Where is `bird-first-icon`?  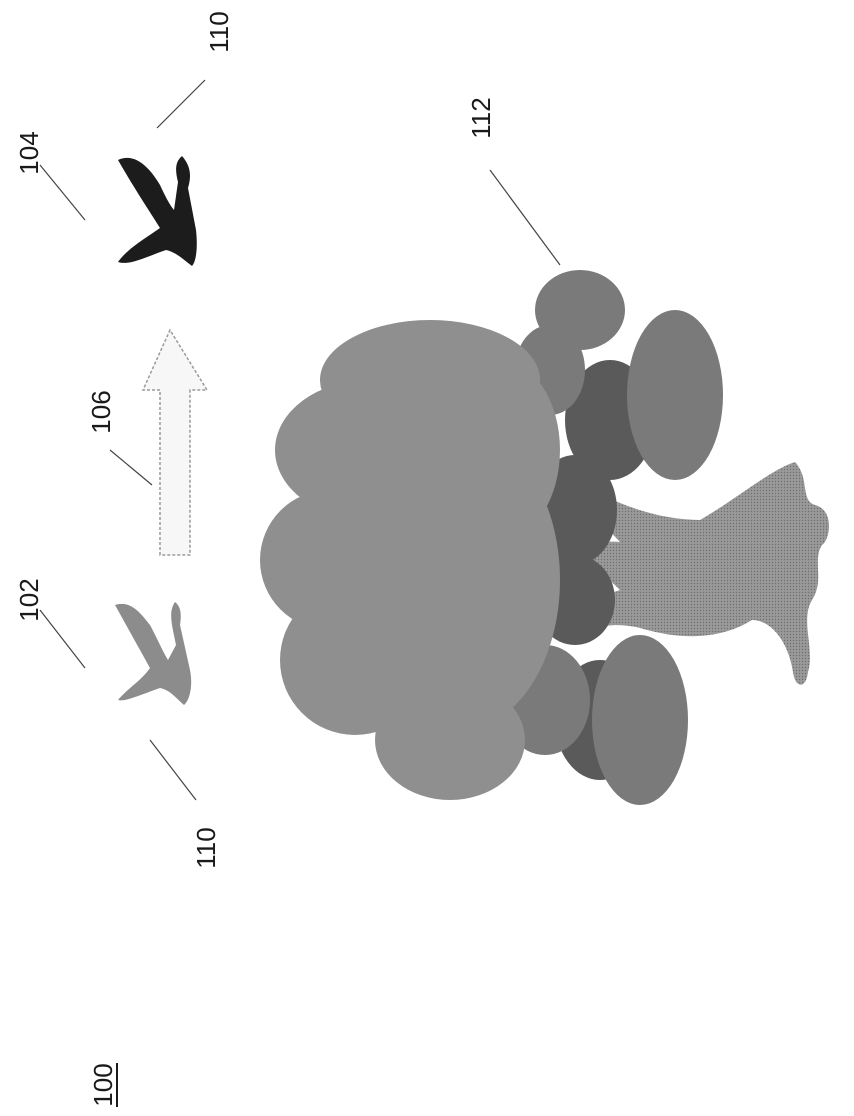 bird-first-icon is located at coordinates (153, 653).